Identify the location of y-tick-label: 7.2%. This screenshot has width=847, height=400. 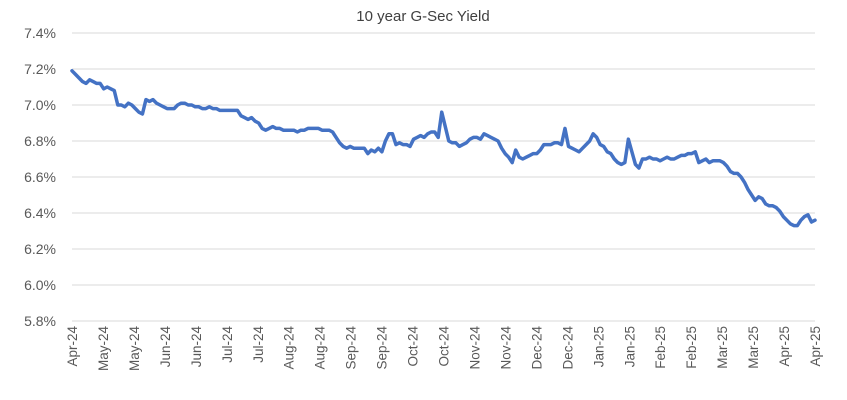
(40, 69).